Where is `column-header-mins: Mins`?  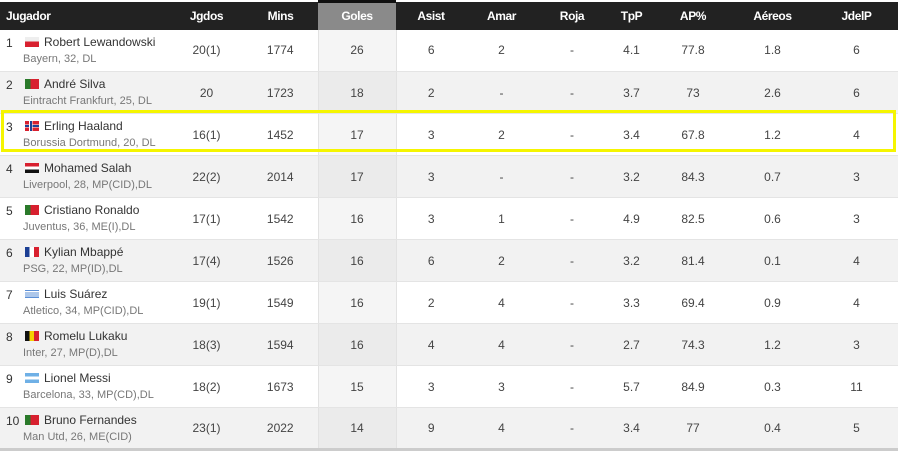
column-header-mins: Mins is located at coordinates (280, 15).